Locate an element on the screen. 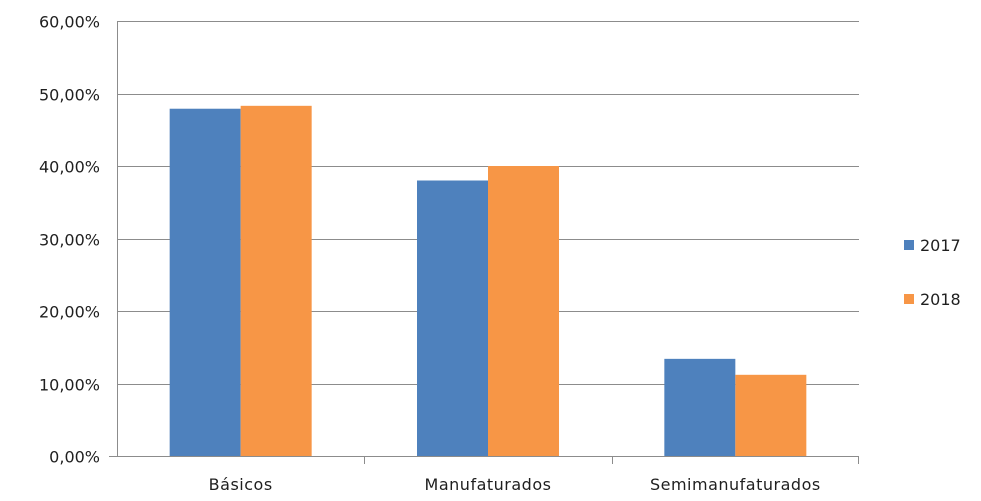 The image size is (981, 501). x-tick-label: Semimanufaturados is located at coordinates (735, 484).